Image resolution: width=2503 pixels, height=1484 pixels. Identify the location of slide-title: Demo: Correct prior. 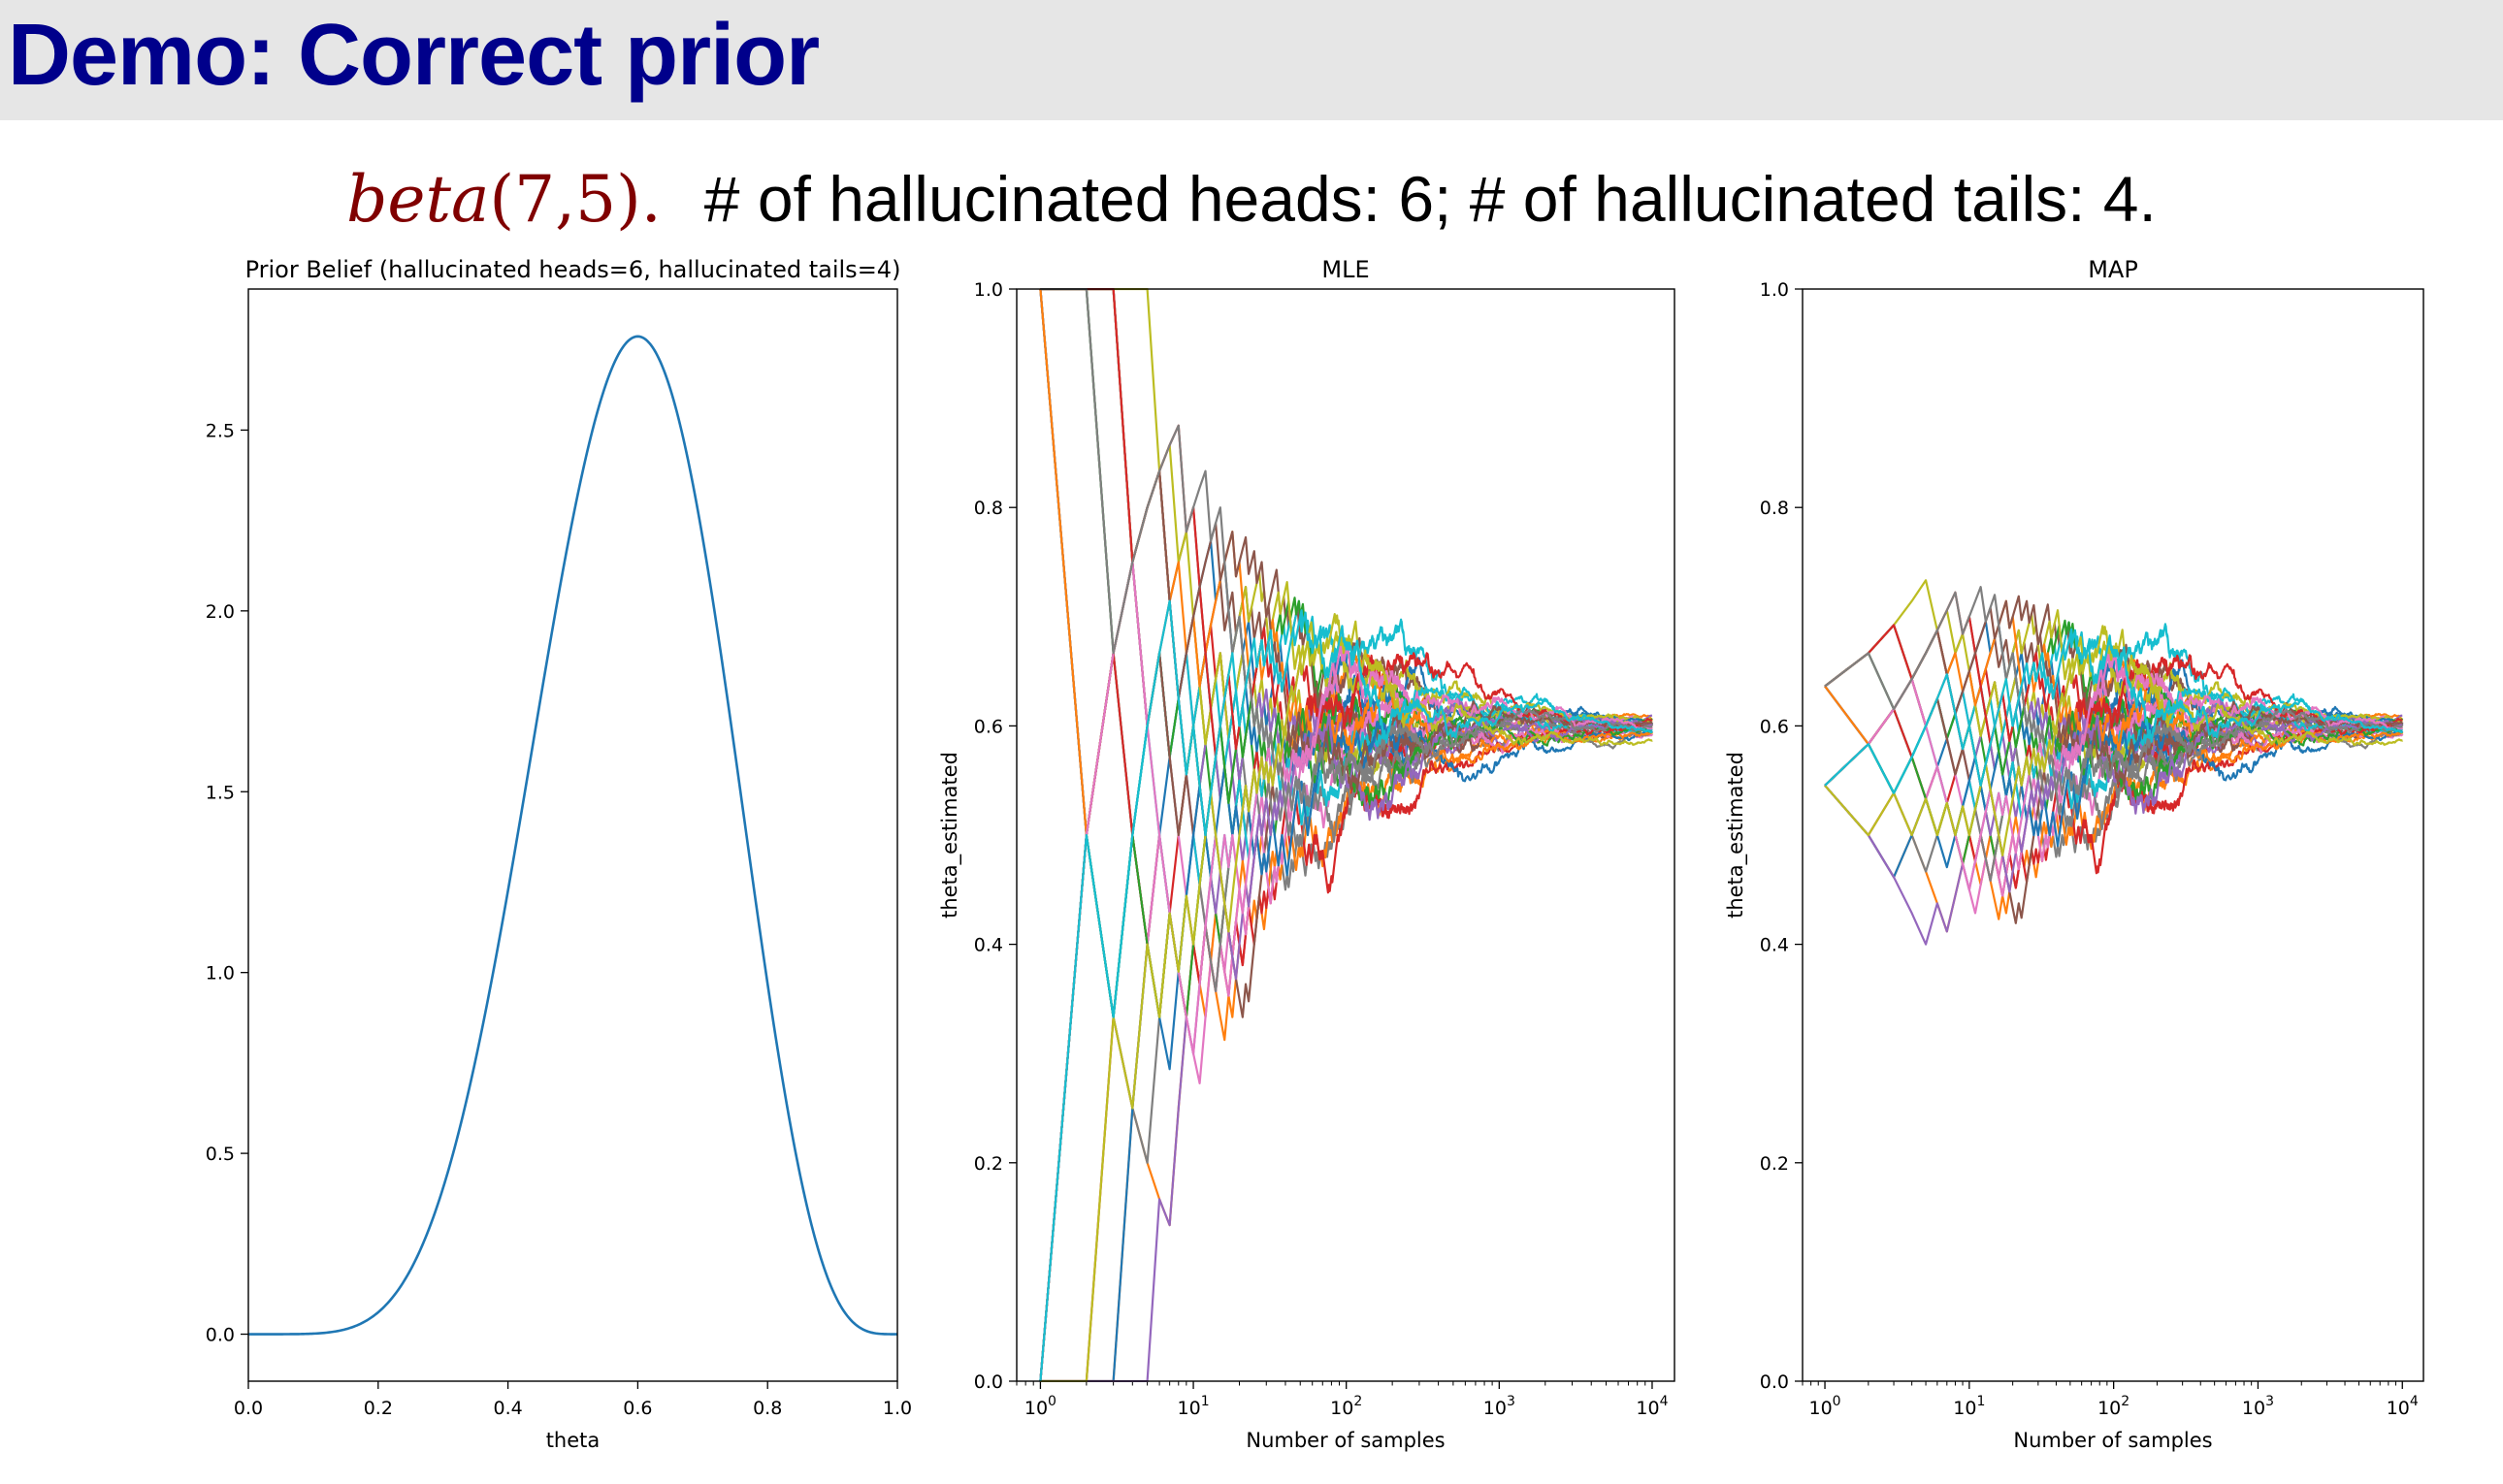
(414, 55).